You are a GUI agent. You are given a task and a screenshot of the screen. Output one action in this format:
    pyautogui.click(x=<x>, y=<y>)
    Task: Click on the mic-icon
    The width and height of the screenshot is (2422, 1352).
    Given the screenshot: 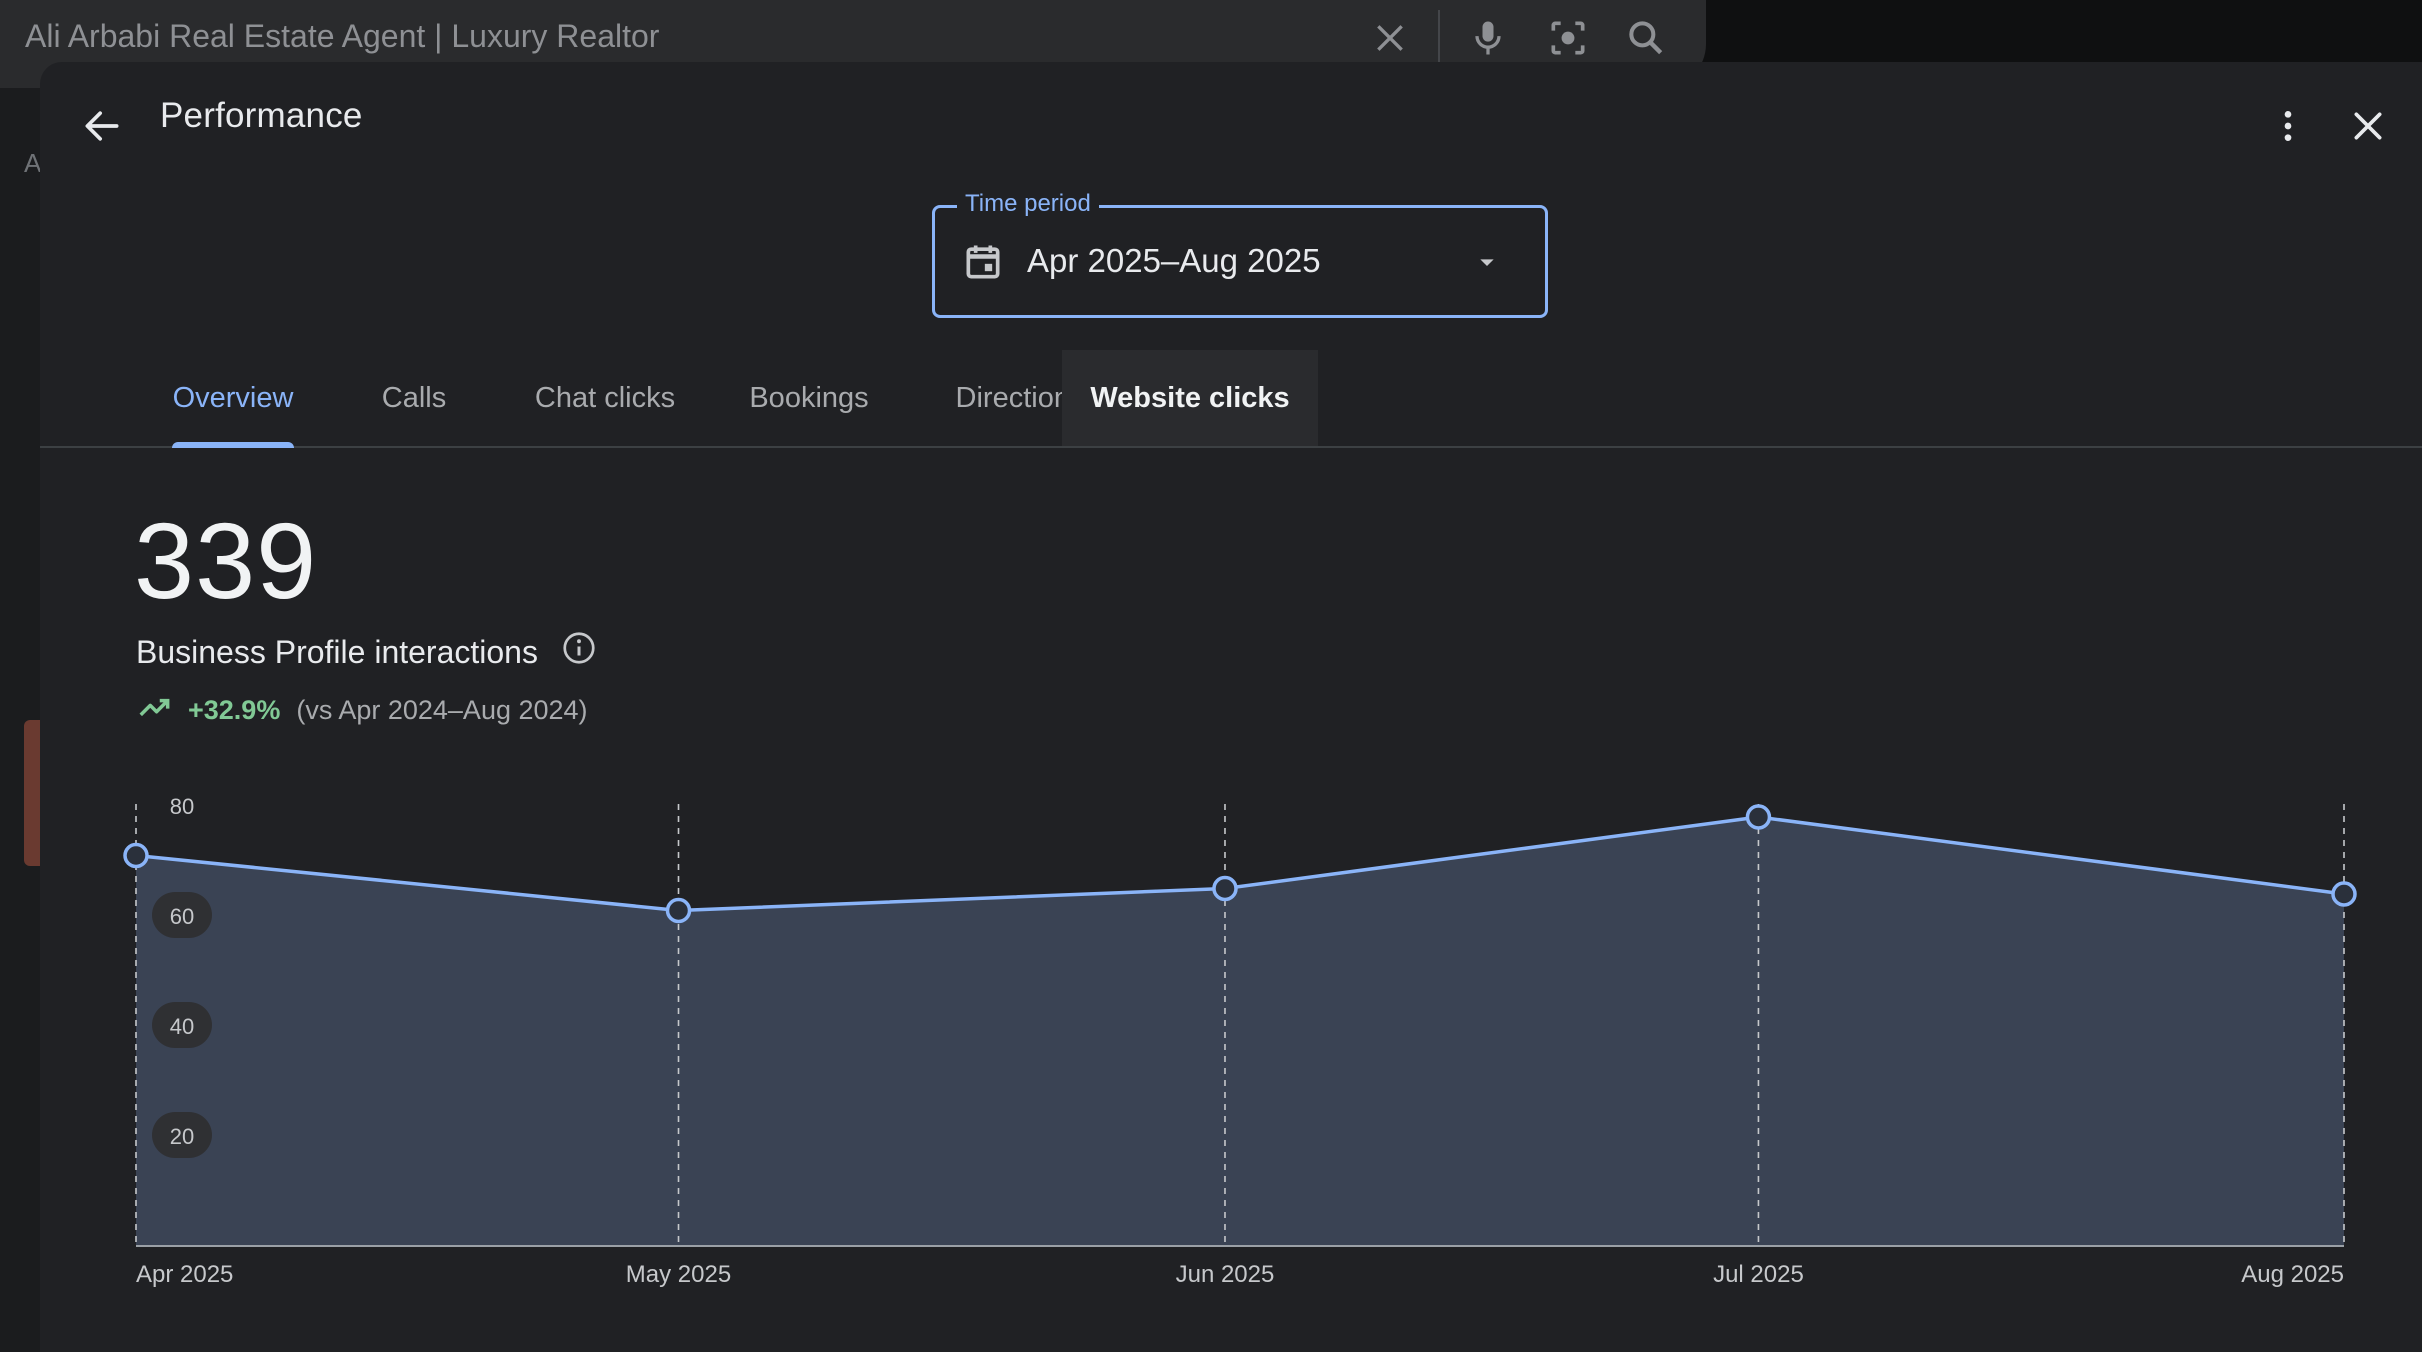 What is the action you would take?
    pyautogui.click(x=1488, y=38)
    